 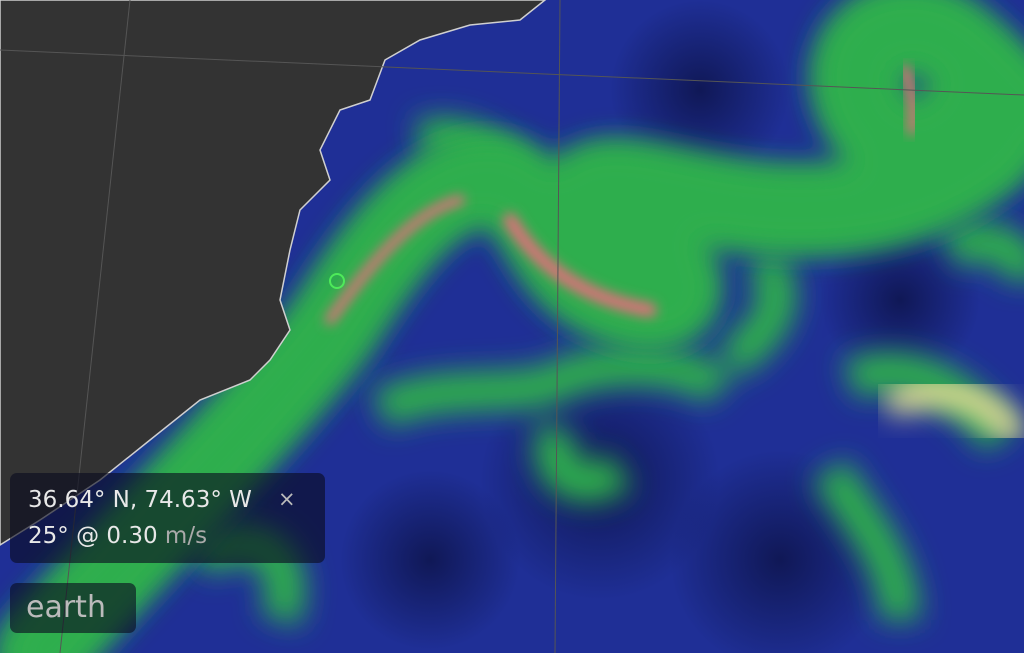 What do you see at coordinates (66, 607) in the screenshot?
I see `earth-label: earth` at bounding box center [66, 607].